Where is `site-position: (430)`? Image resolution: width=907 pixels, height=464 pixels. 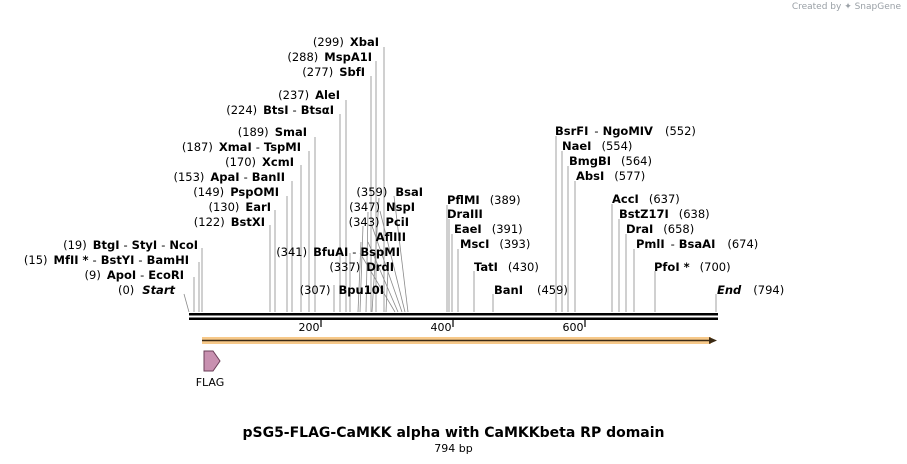 site-position: (430) is located at coordinates (523, 267).